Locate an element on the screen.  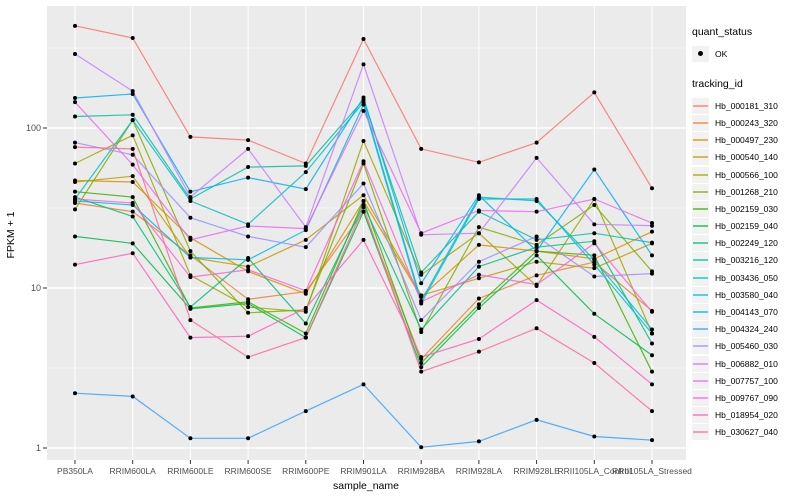
legend-item-Hb_000181_310: Hb_000181_310 is located at coordinates (745, 105).